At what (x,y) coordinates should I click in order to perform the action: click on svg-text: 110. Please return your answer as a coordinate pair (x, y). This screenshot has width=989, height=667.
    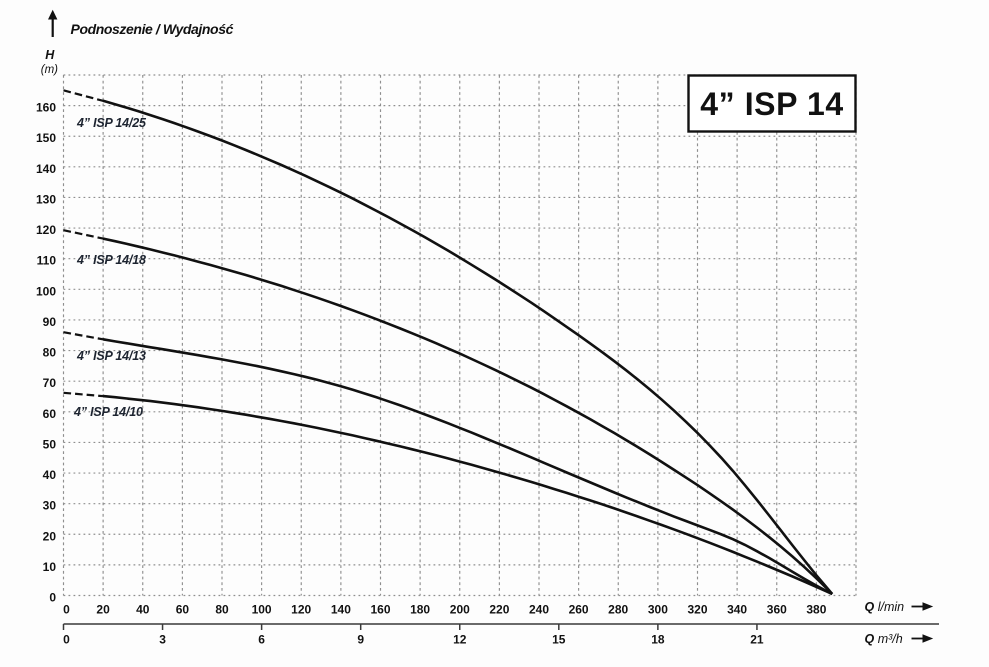
    Looking at the image, I should click on (47, 261).